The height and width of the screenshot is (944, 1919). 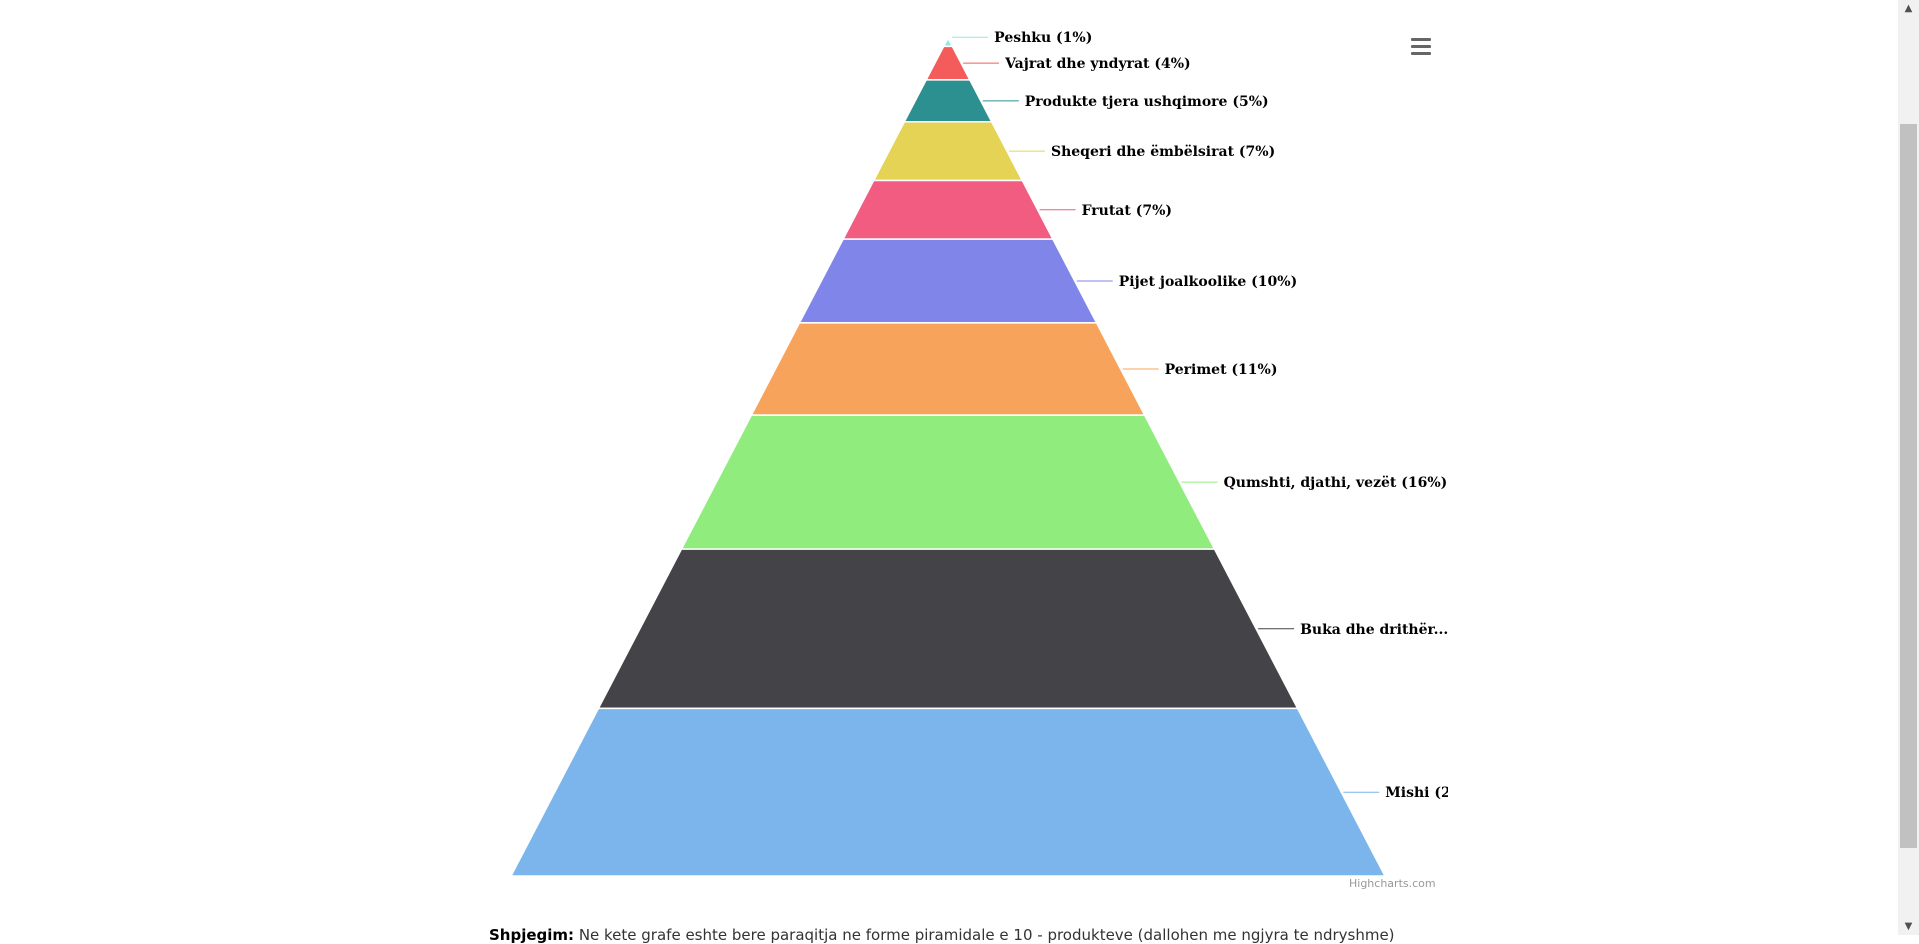 What do you see at coordinates (1097, 64) in the screenshot?
I see `data-label: Vajrat dhe yndyrat (4%)` at bounding box center [1097, 64].